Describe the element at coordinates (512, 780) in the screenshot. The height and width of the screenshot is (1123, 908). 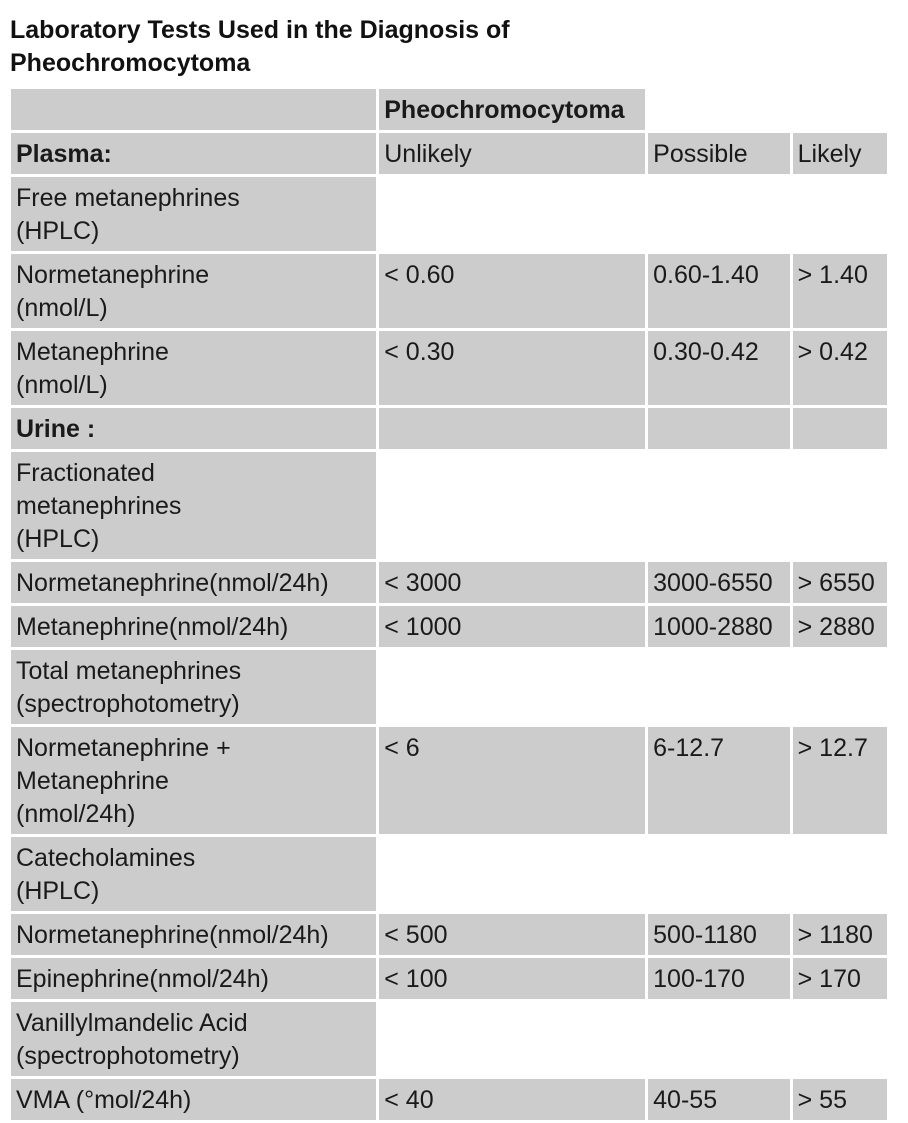
I see `unlikely-value-cell: < 6` at that location.